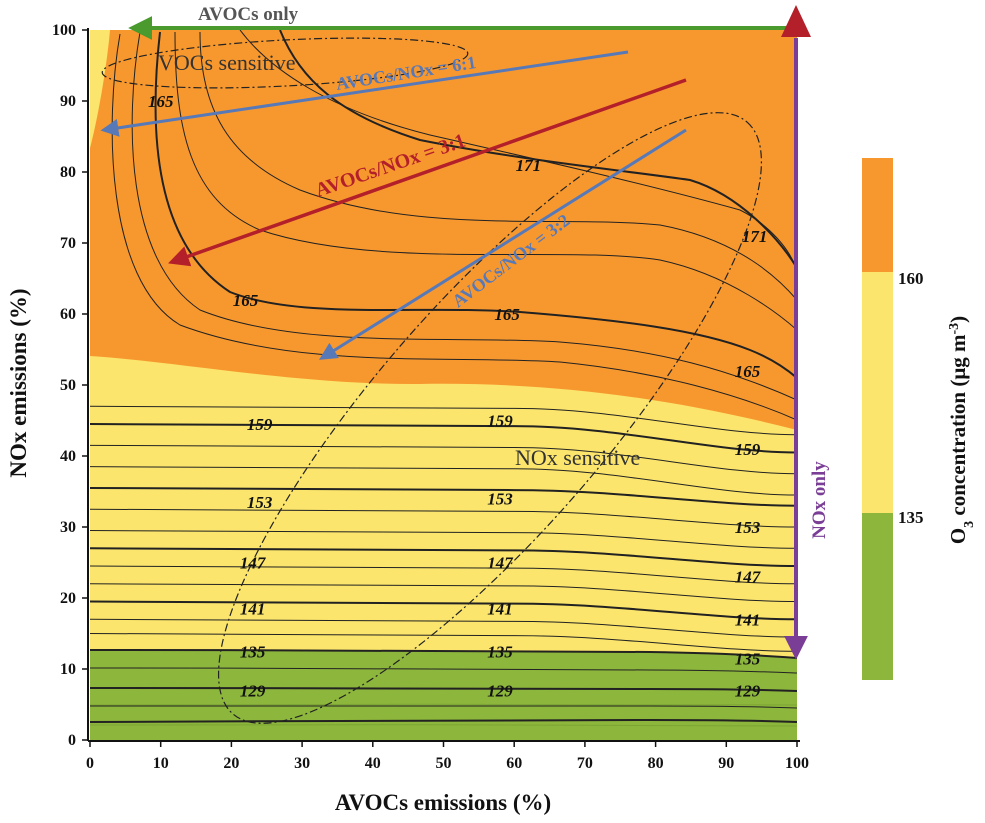 This screenshot has width=985, height=823. What do you see at coordinates (577, 457) in the screenshot?
I see `nox-sensitive-label: NOx sensitive` at bounding box center [577, 457].